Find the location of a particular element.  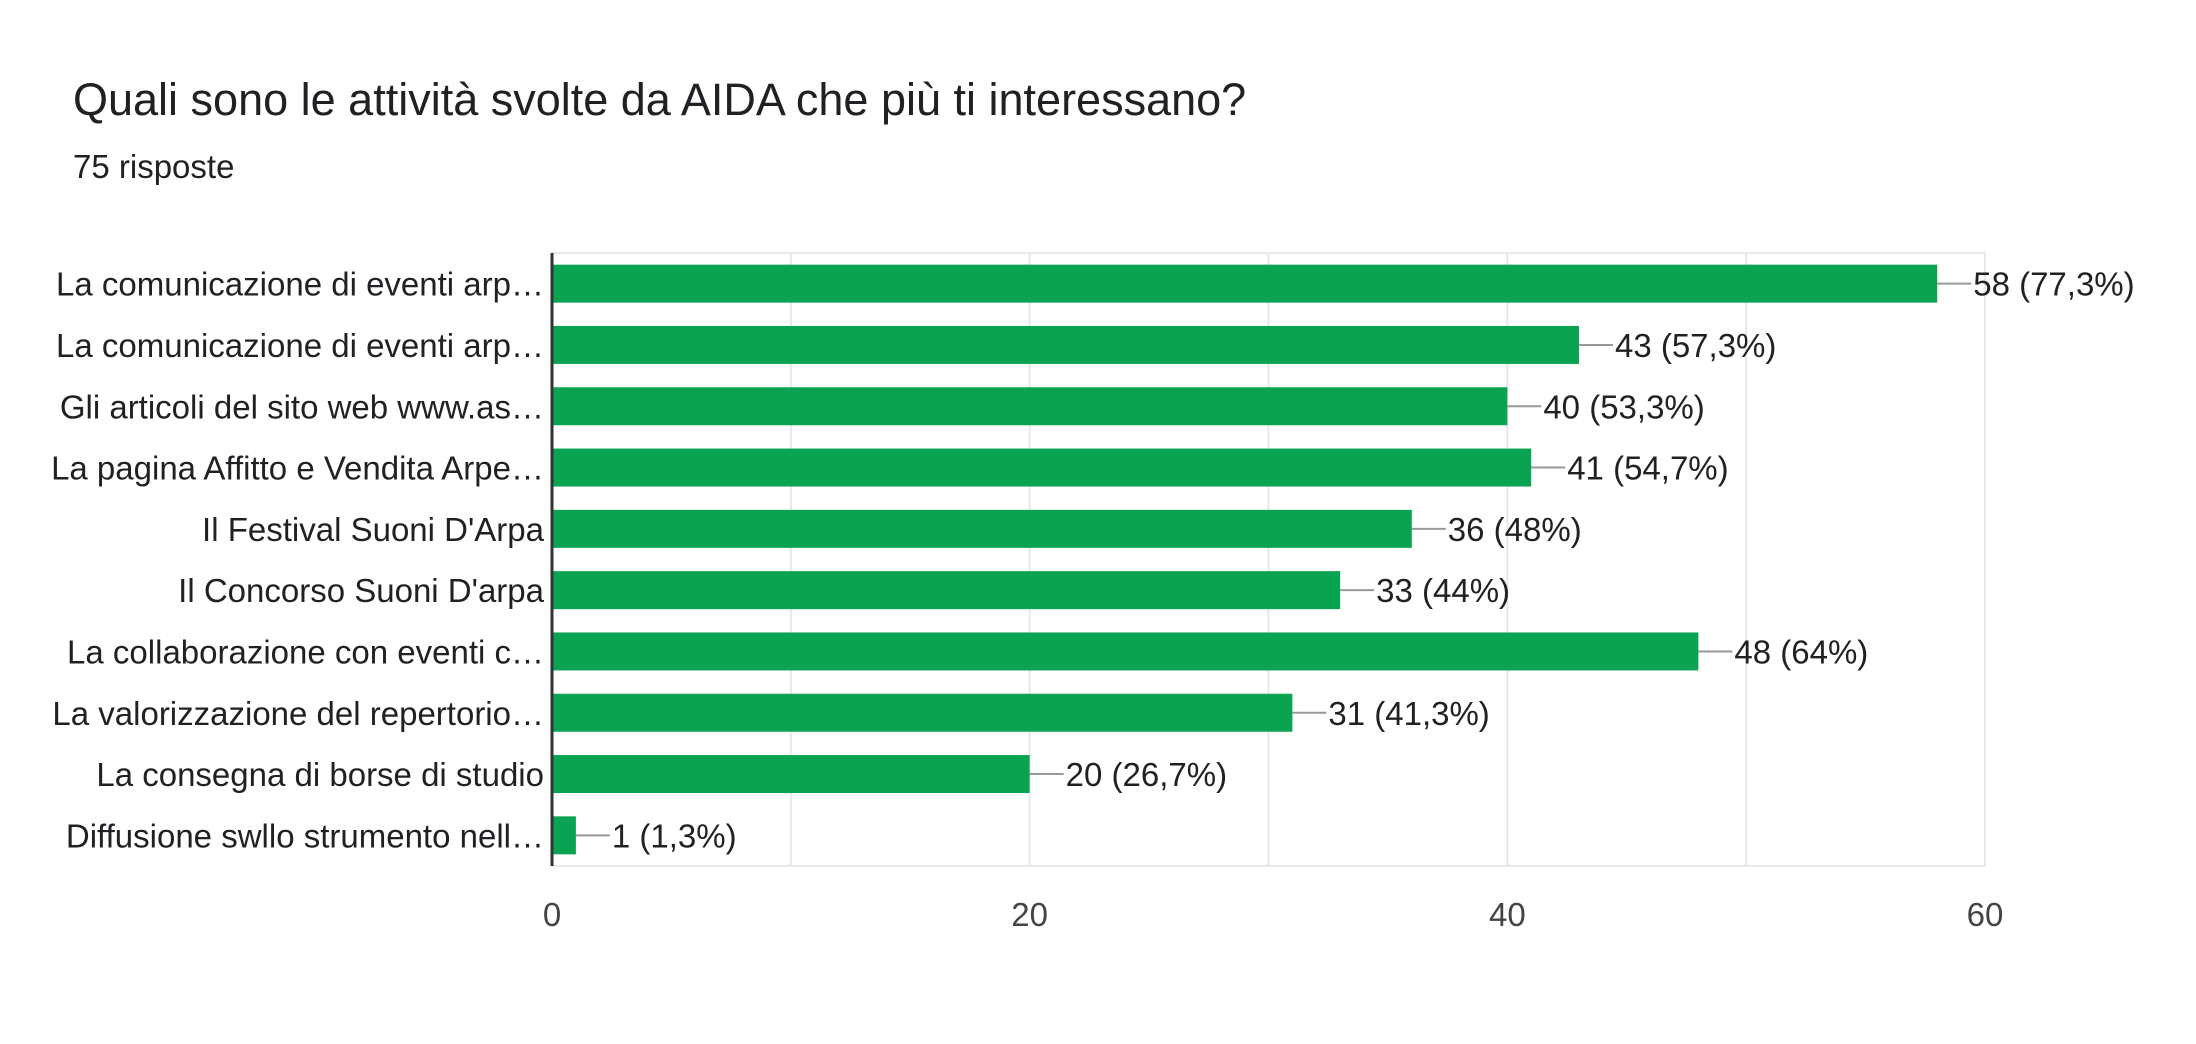

x-tick-label: 60 is located at coordinates (1985, 914).